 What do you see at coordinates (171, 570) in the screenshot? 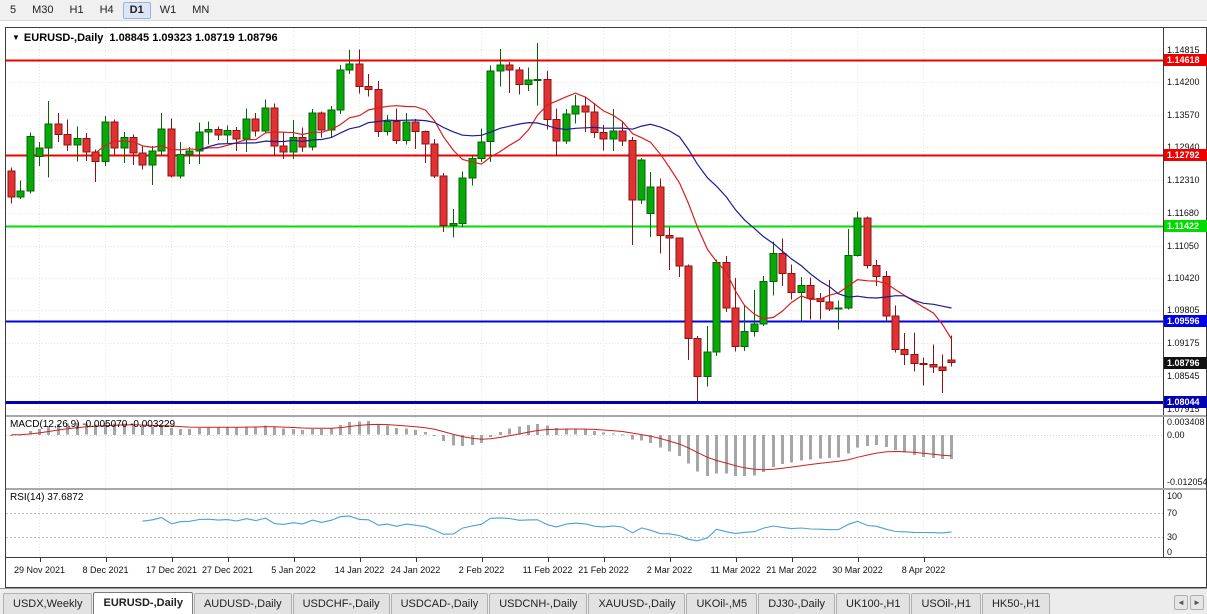
I see `time-axis-label: 17 Dec 2021` at bounding box center [171, 570].